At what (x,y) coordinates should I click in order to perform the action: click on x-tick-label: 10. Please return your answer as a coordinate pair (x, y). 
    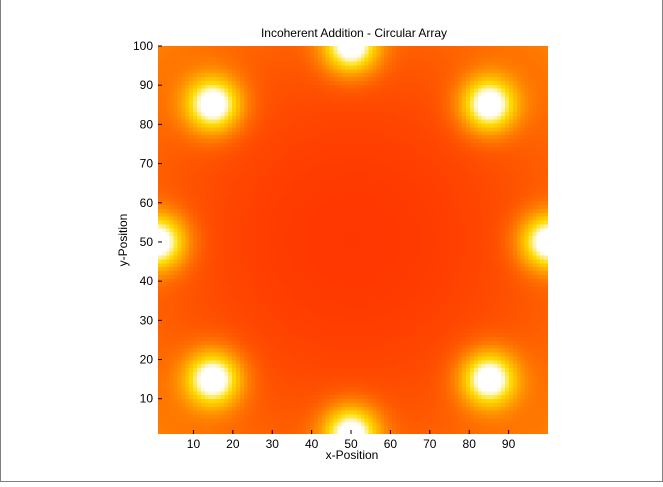
    Looking at the image, I should click on (194, 444).